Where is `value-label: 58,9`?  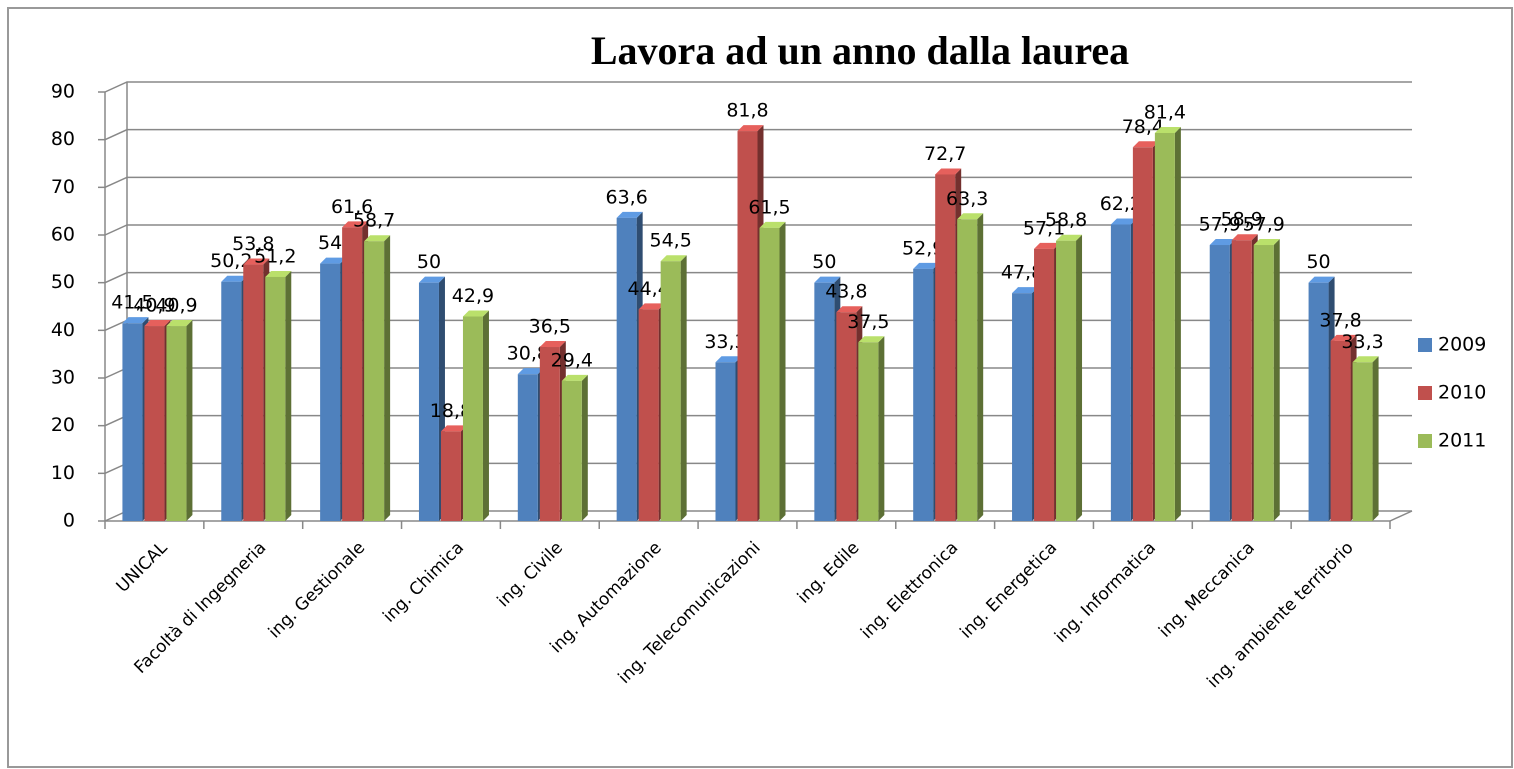
value-label: 58,9 is located at coordinates (1242, 220).